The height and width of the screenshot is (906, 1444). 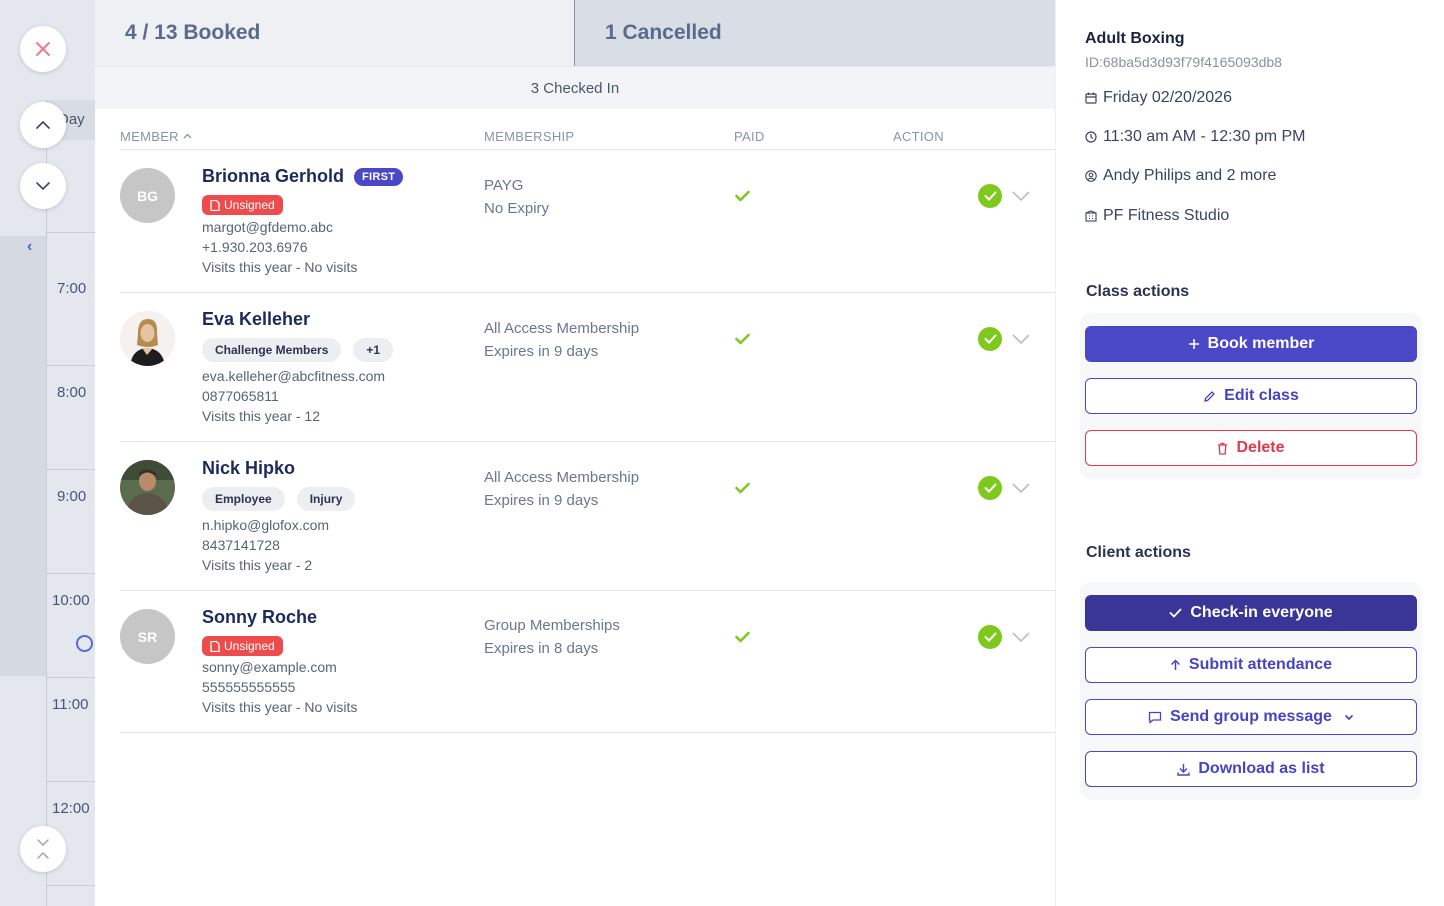 I want to click on book-member-label: Book member, so click(x=1261, y=343).